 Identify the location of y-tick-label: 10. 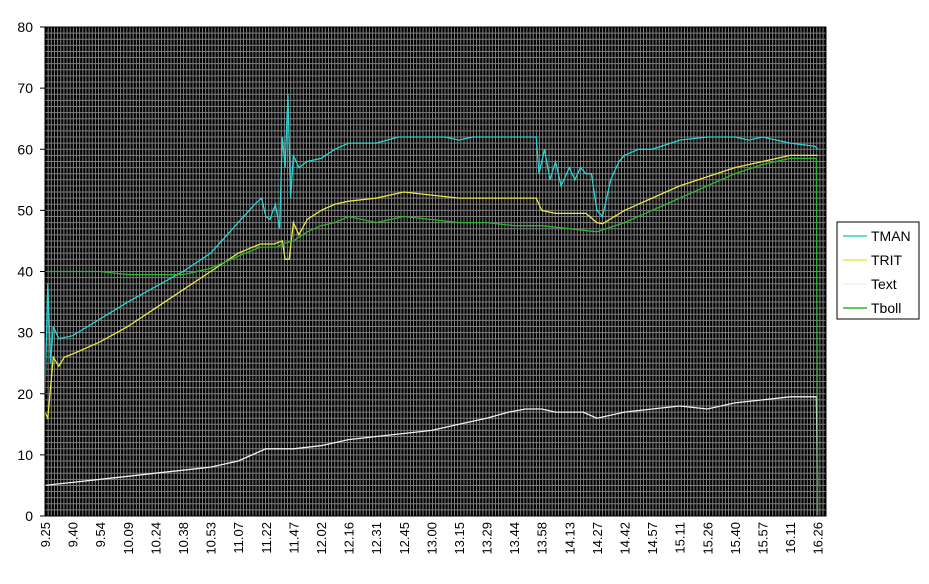
(25, 455).